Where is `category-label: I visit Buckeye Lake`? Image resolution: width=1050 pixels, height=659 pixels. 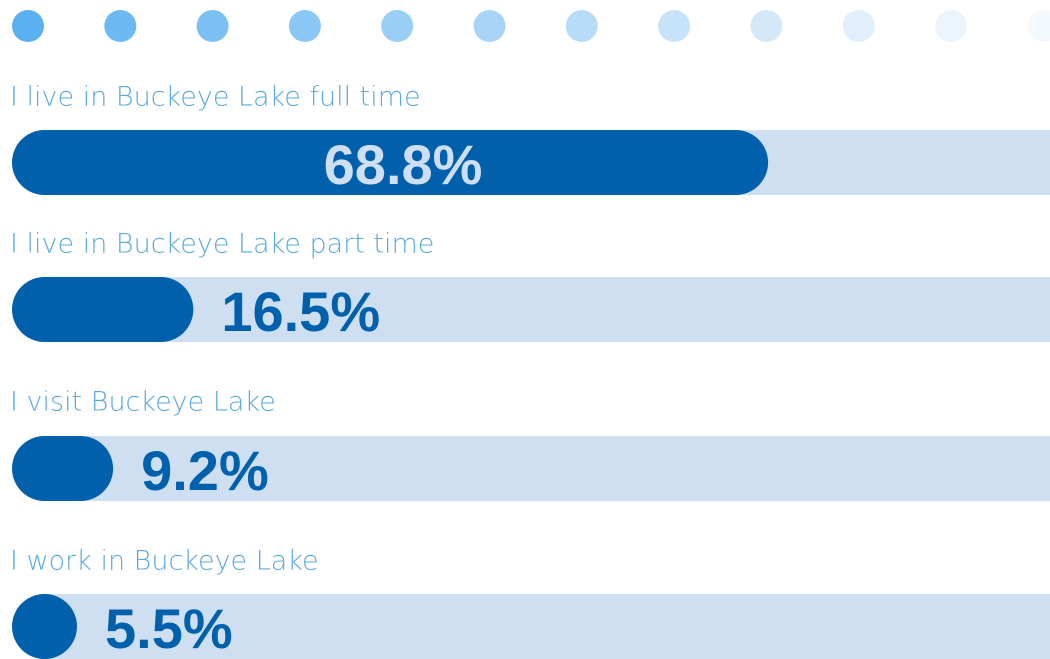
category-label: I visit Buckeye Lake is located at coordinates (143, 402).